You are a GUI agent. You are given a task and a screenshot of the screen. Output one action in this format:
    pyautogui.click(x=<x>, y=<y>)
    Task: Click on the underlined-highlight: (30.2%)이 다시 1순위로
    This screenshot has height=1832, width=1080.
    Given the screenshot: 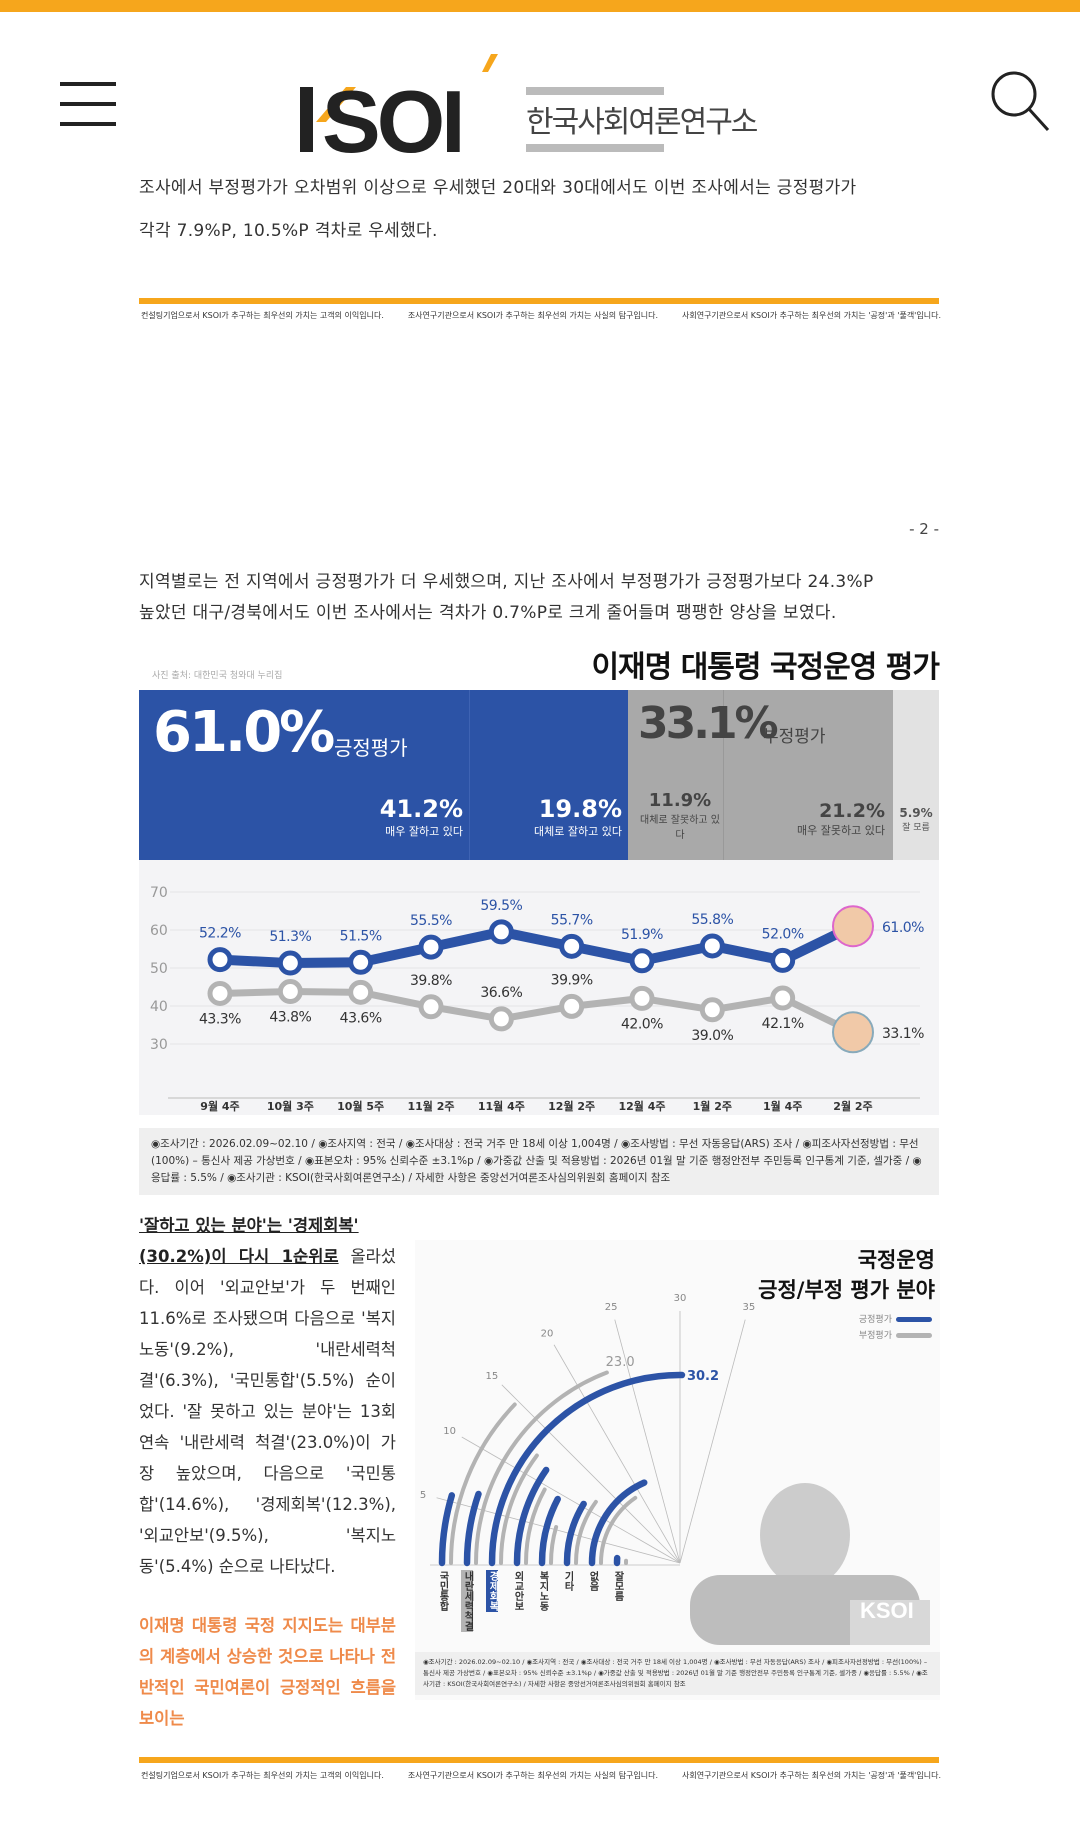 What is the action you would take?
    pyautogui.click(x=239, y=1256)
    